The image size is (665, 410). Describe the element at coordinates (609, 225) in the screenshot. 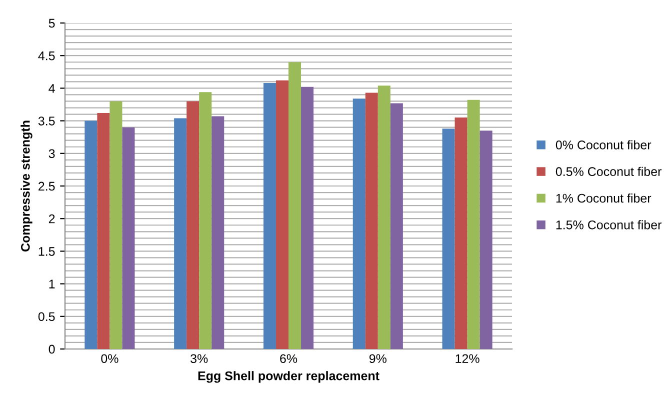

I see `legend-label: 1.5% Coconut fiber` at that location.